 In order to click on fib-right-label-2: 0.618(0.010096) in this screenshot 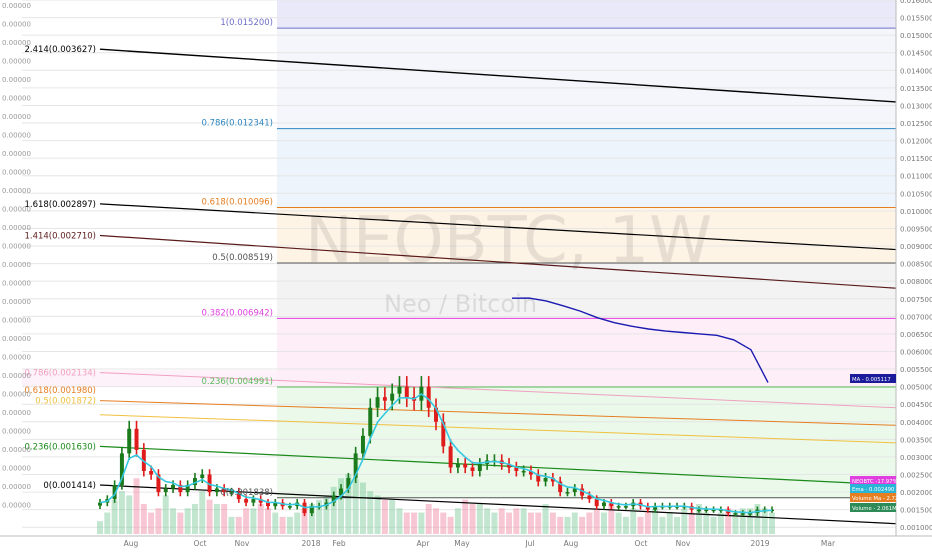, I will do `click(237, 203)`.